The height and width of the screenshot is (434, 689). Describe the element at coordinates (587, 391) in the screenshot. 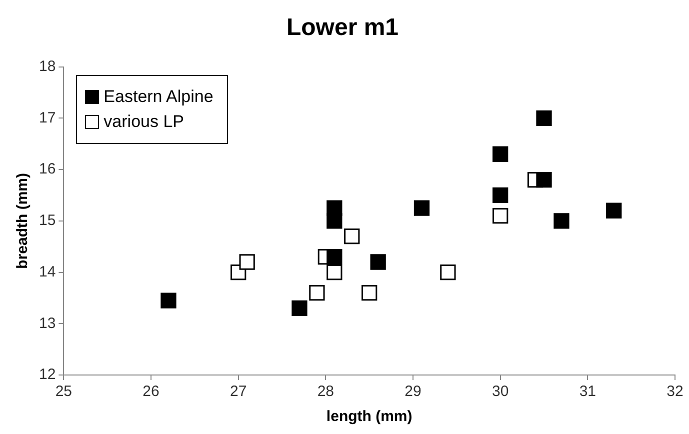

I see `x-tick-label: 31` at that location.